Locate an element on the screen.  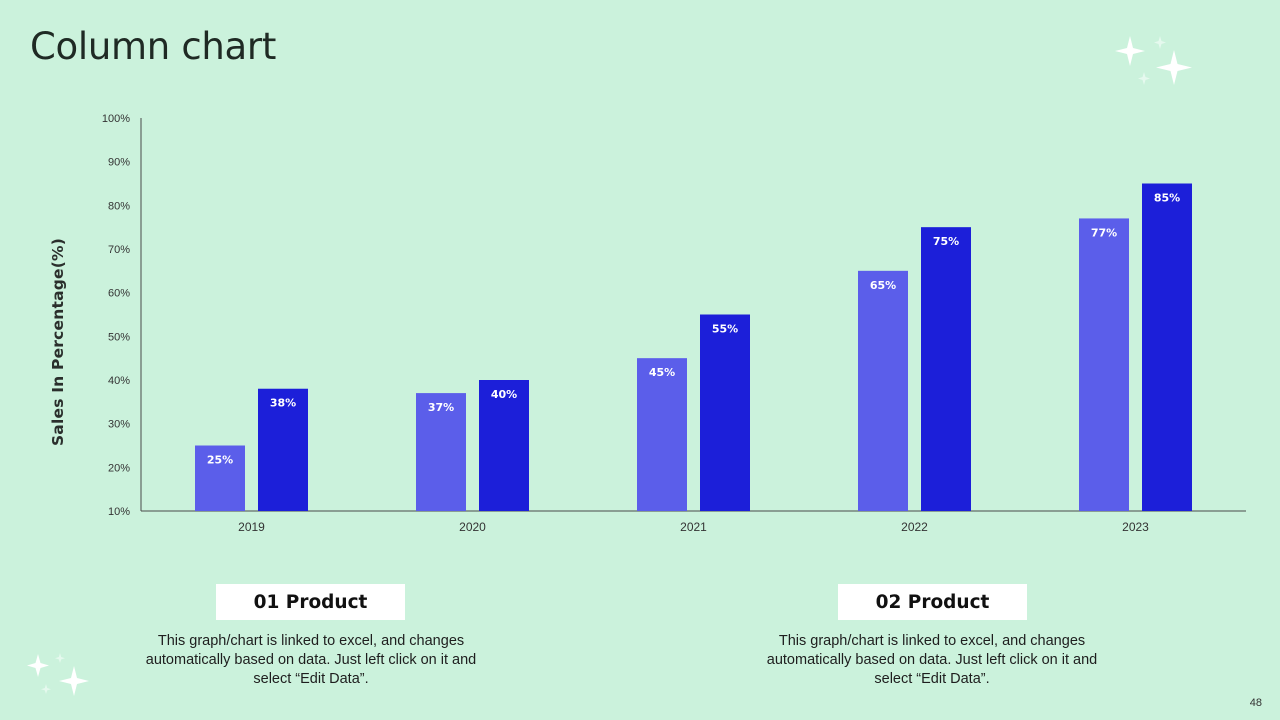
x-tick-label: 2021 is located at coordinates (693, 527).